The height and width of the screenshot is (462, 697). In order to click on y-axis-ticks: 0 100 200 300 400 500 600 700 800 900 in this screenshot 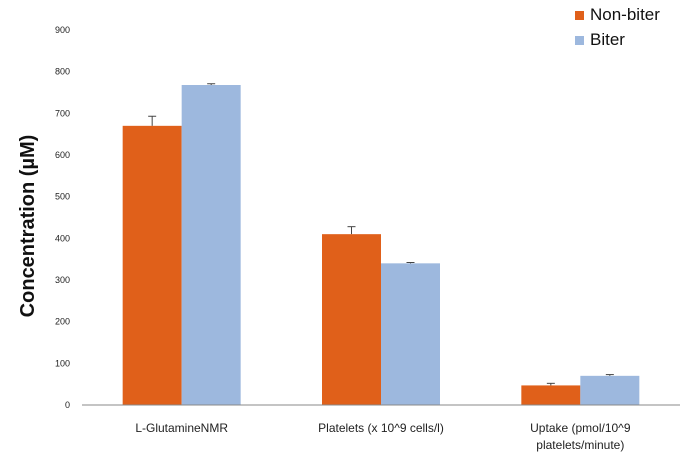, I will do `click(62, 217)`.